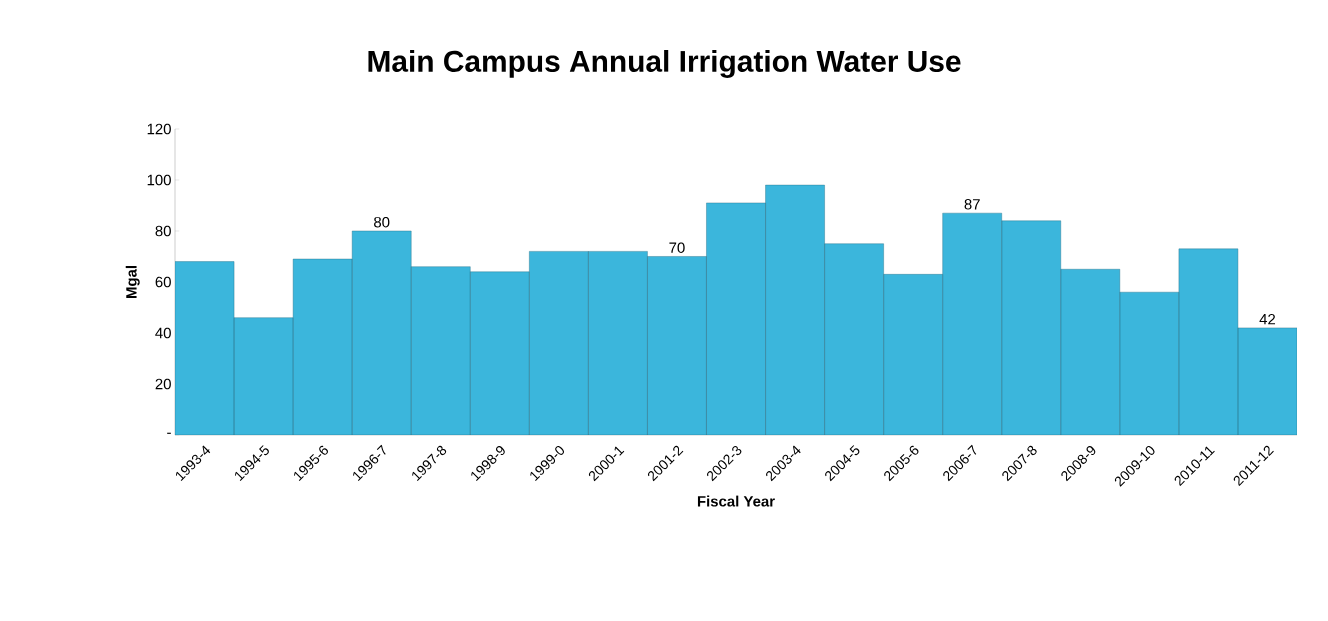 This screenshot has width=1328, height=621. Describe the element at coordinates (132, 282) in the screenshot. I see `y-axis-title: Mgal` at that location.